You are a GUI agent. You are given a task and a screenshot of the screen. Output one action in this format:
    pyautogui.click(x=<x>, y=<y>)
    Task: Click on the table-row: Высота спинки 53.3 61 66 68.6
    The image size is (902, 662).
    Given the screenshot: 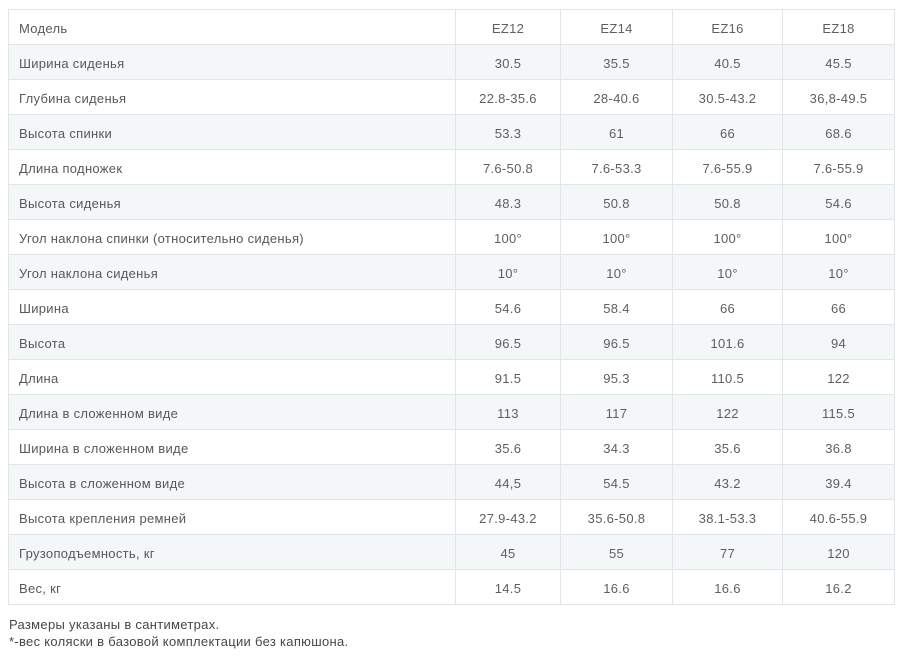 What is the action you would take?
    pyautogui.click(x=451, y=132)
    